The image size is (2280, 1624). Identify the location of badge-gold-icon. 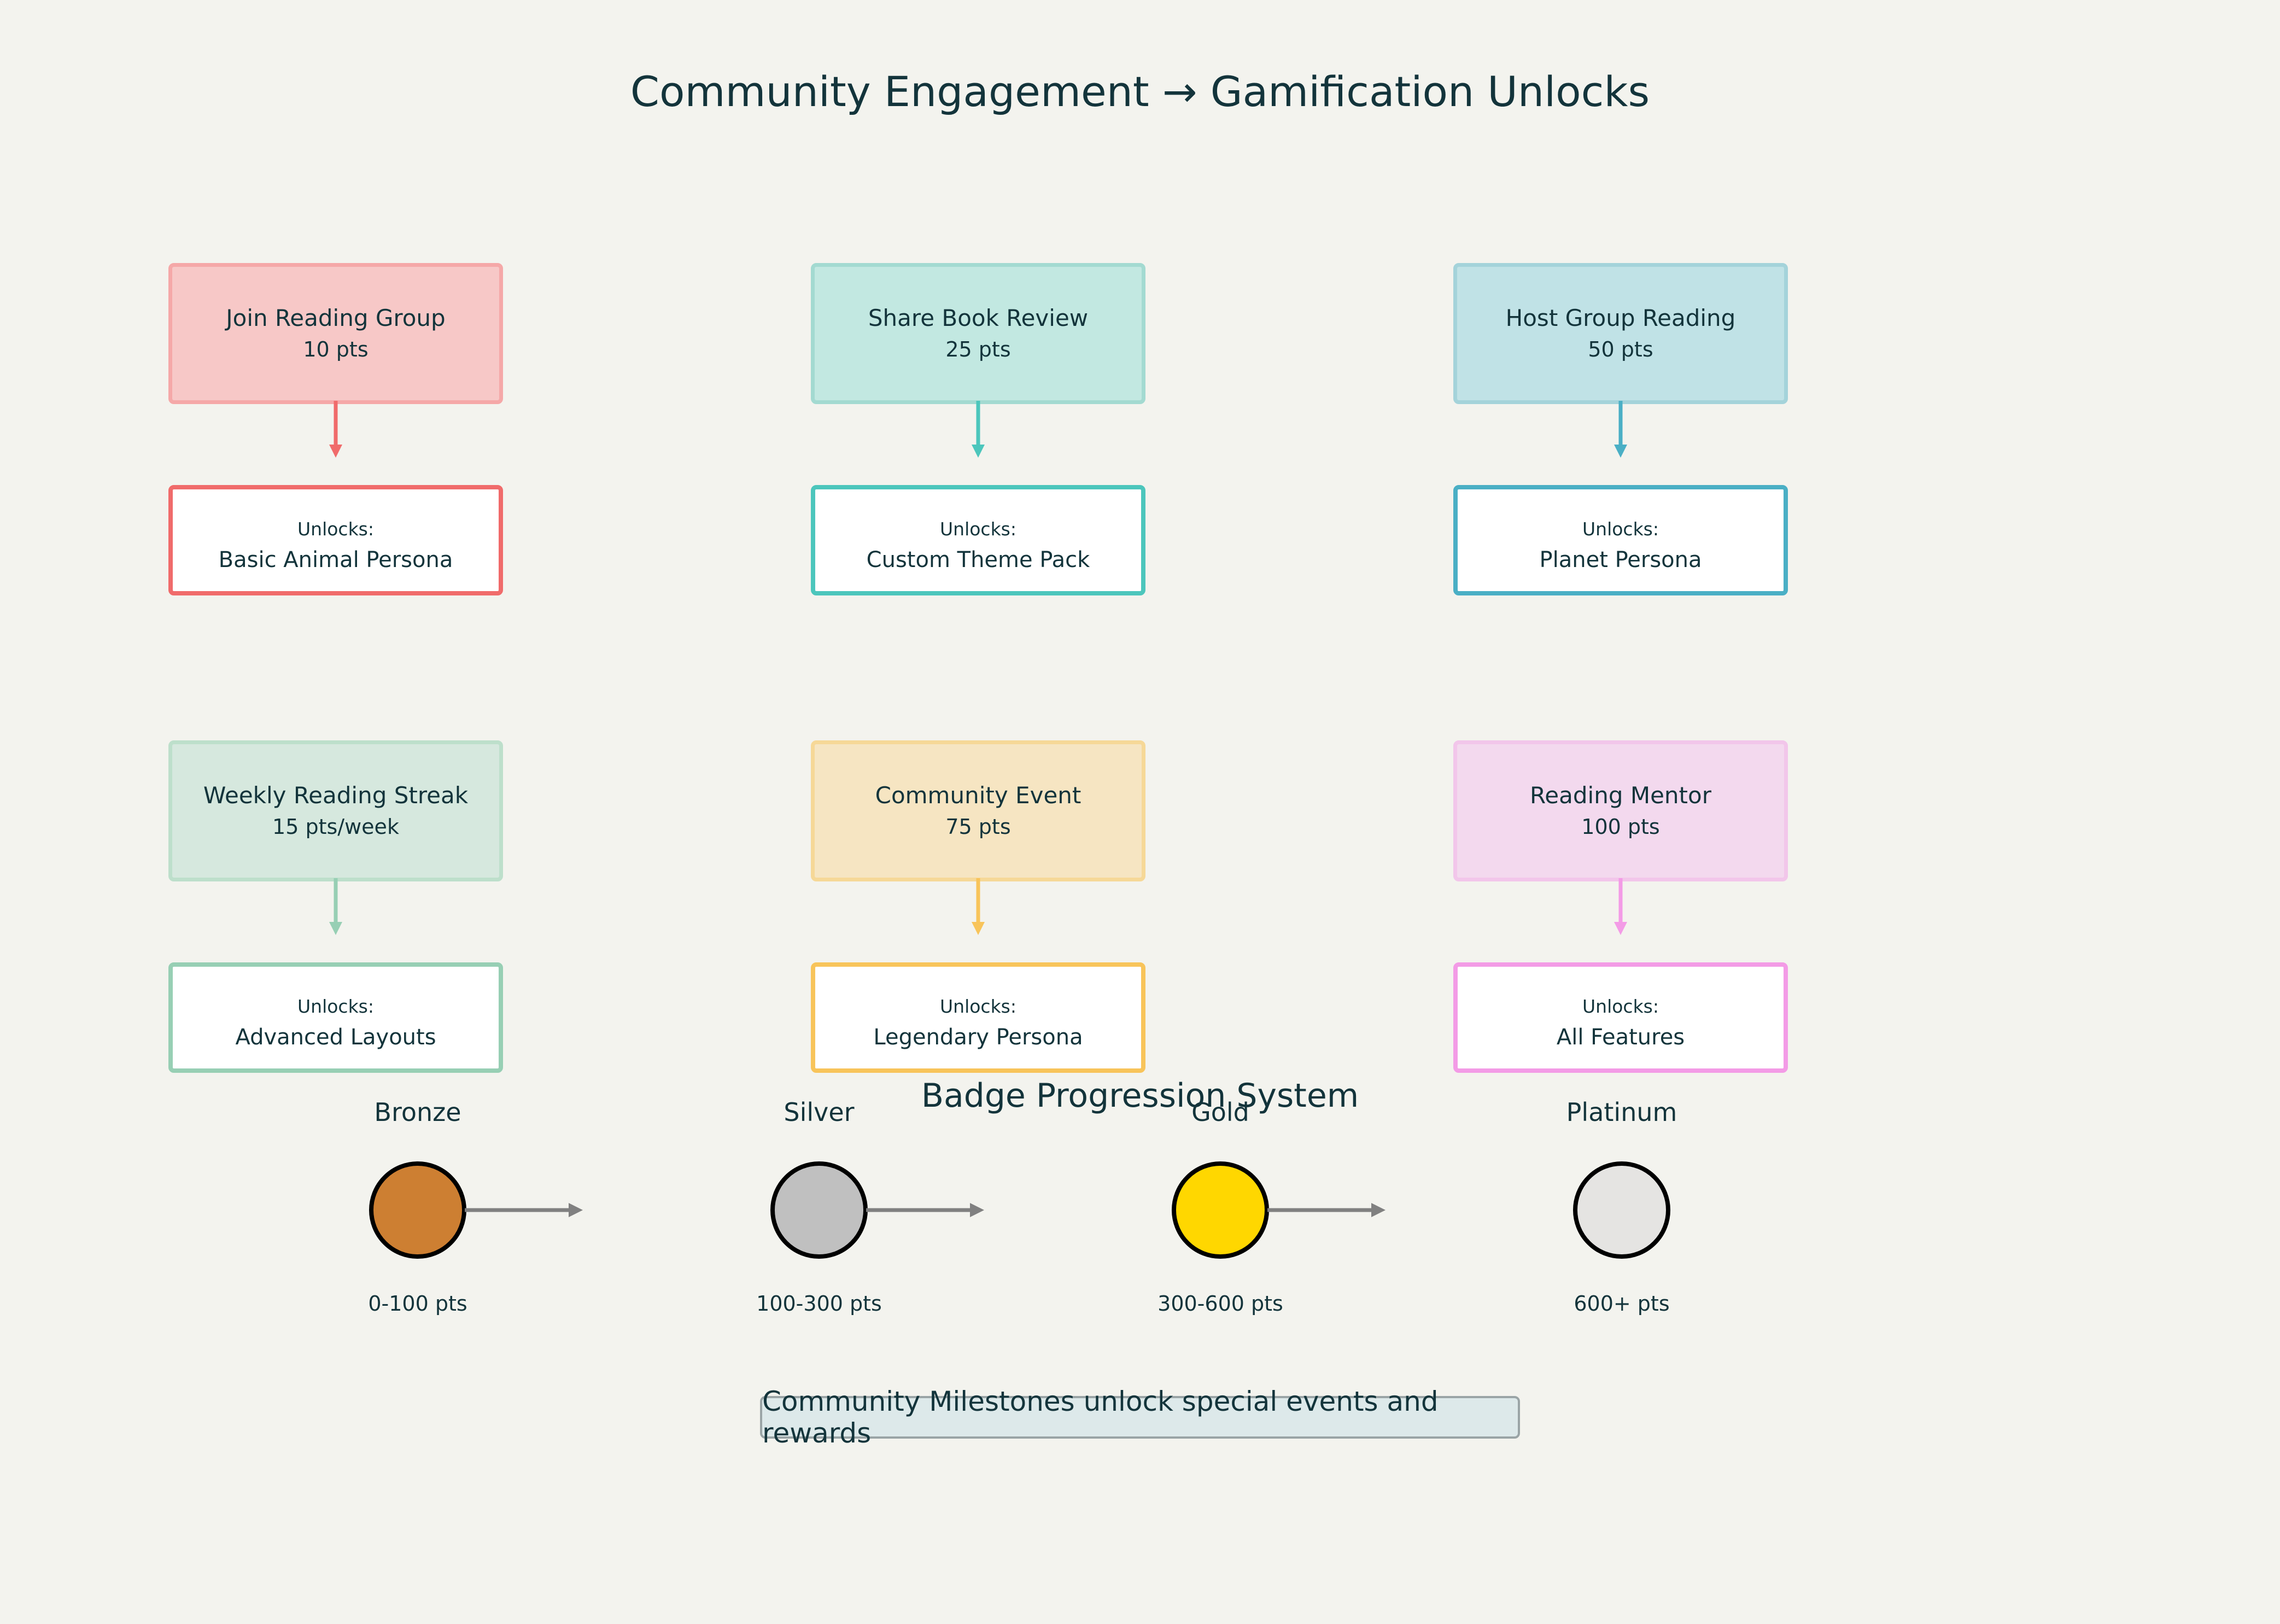
(1220, 1210).